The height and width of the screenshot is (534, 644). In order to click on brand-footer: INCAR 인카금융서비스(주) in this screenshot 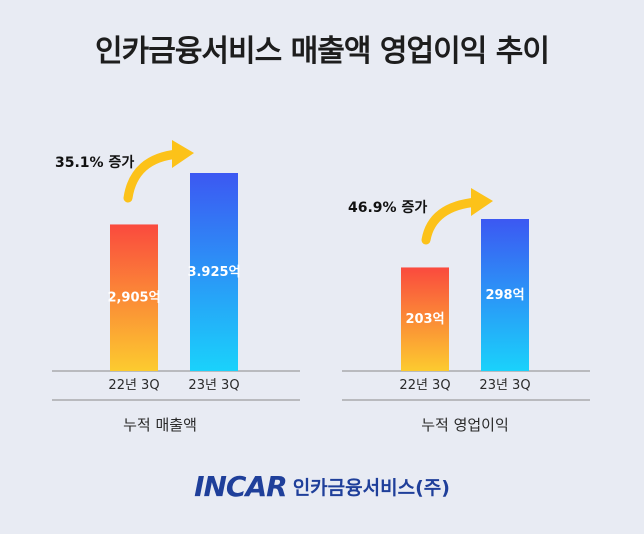, I will do `click(322, 486)`.